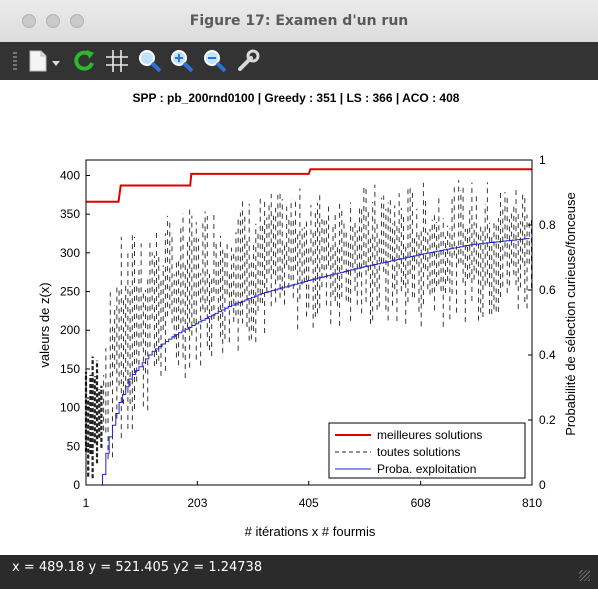 Image resolution: width=598 pixels, height=589 pixels. I want to click on y-tick-label: 200, so click(70, 330).